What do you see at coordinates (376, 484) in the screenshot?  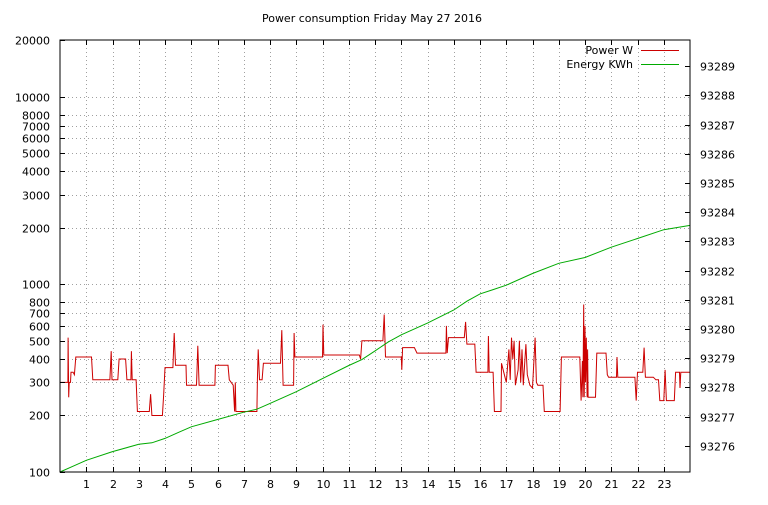 I see `x-tick-label: 12` at bounding box center [376, 484].